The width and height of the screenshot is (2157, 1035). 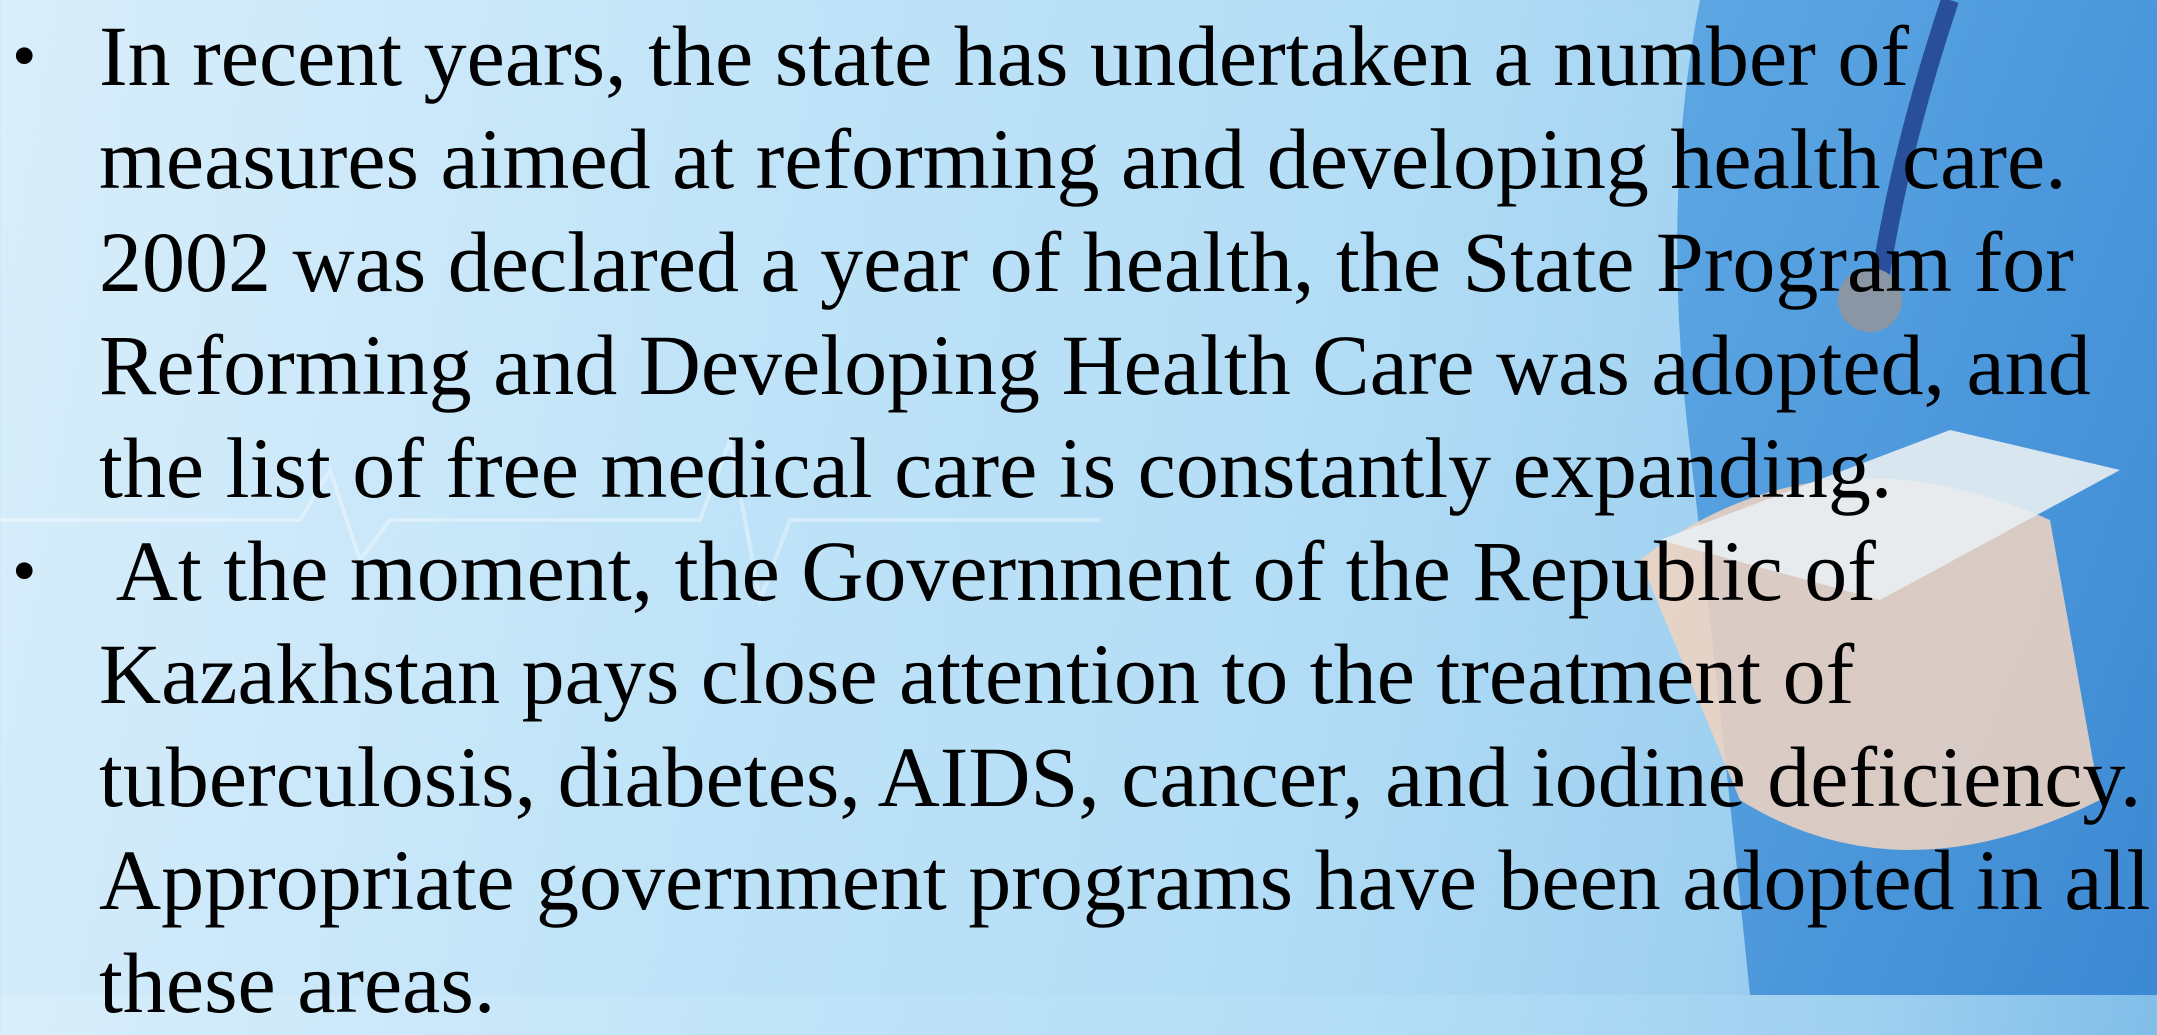 I want to click on ecg-line, so click(x=550, y=520).